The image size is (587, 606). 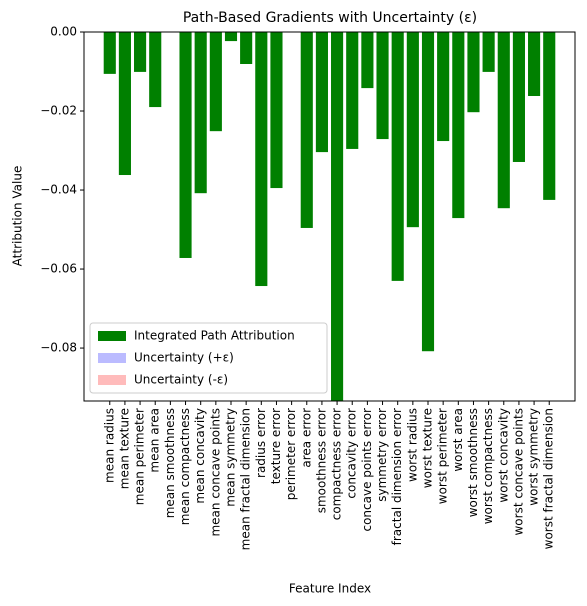 What do you see at coordinates (382, 455) in the screenshot?
I see `x-tick-label: symmetry error` at bounding box center [382, 455].